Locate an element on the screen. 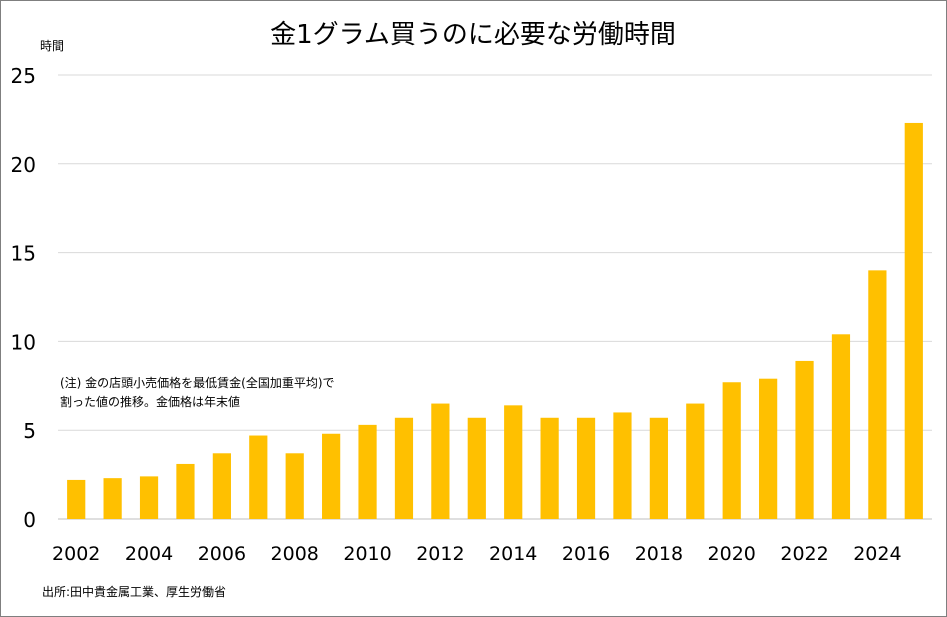  x-tick-label-2018: 2018 is located at coordinates (659, 554).